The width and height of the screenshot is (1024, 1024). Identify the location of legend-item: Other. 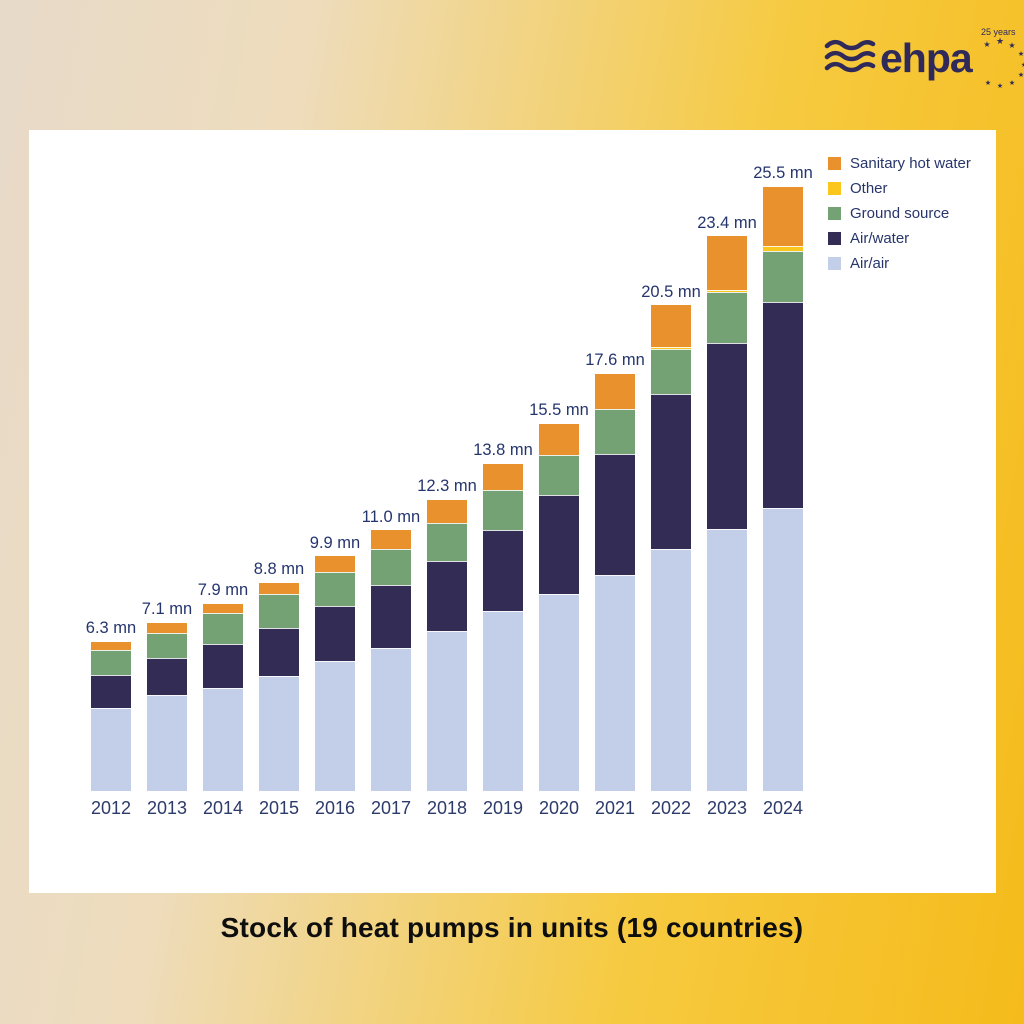
(899, 188).